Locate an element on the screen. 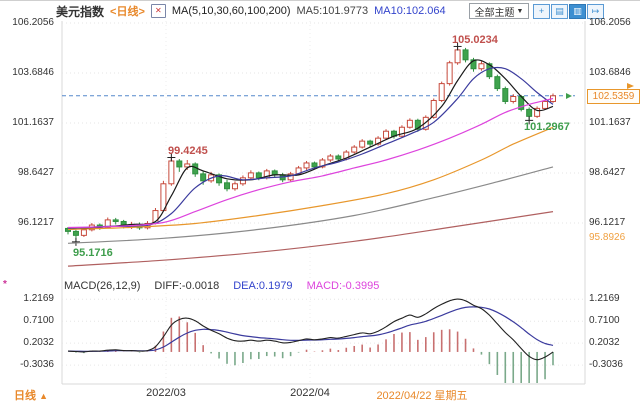 This screenshot has height=401, width=640. indicator-flower-icon: * is located at coordinates (5, 284).